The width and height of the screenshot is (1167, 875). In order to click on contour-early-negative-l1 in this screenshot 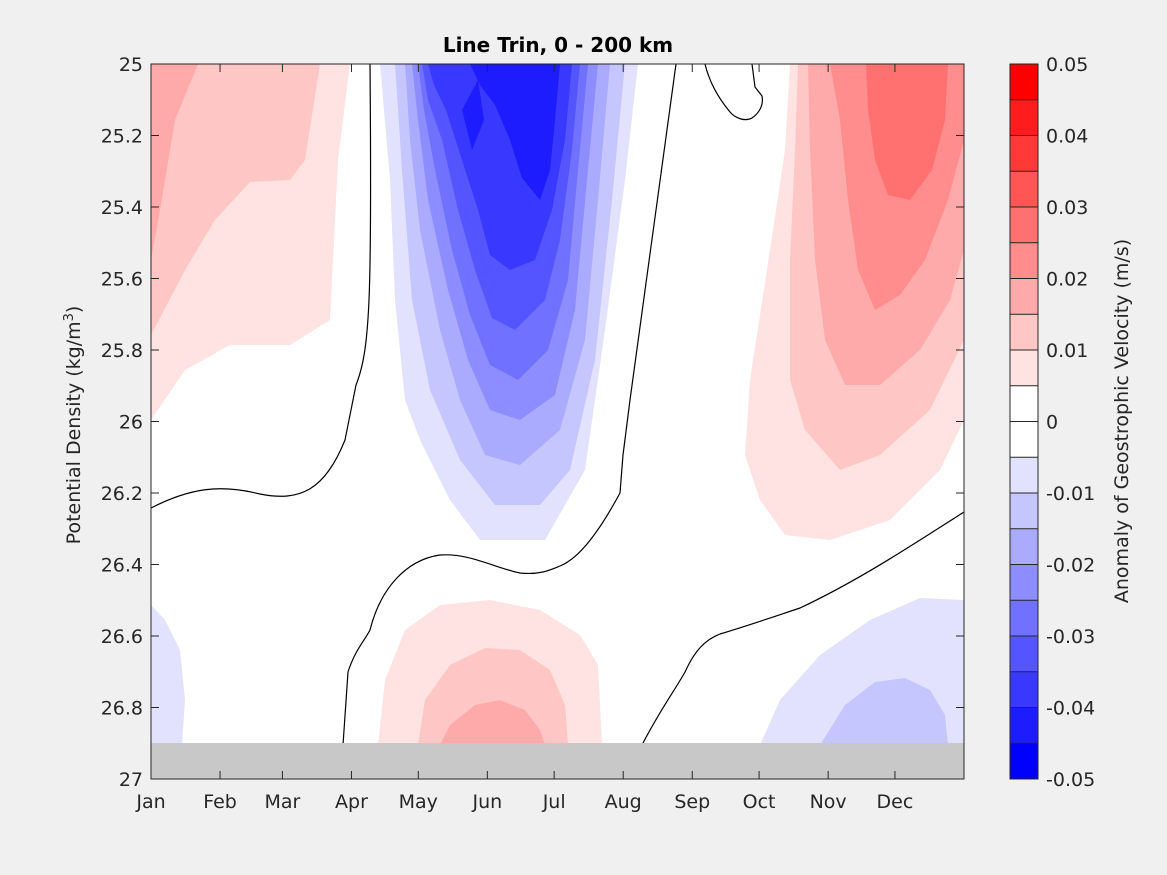, I will do `click(168, 675)`.